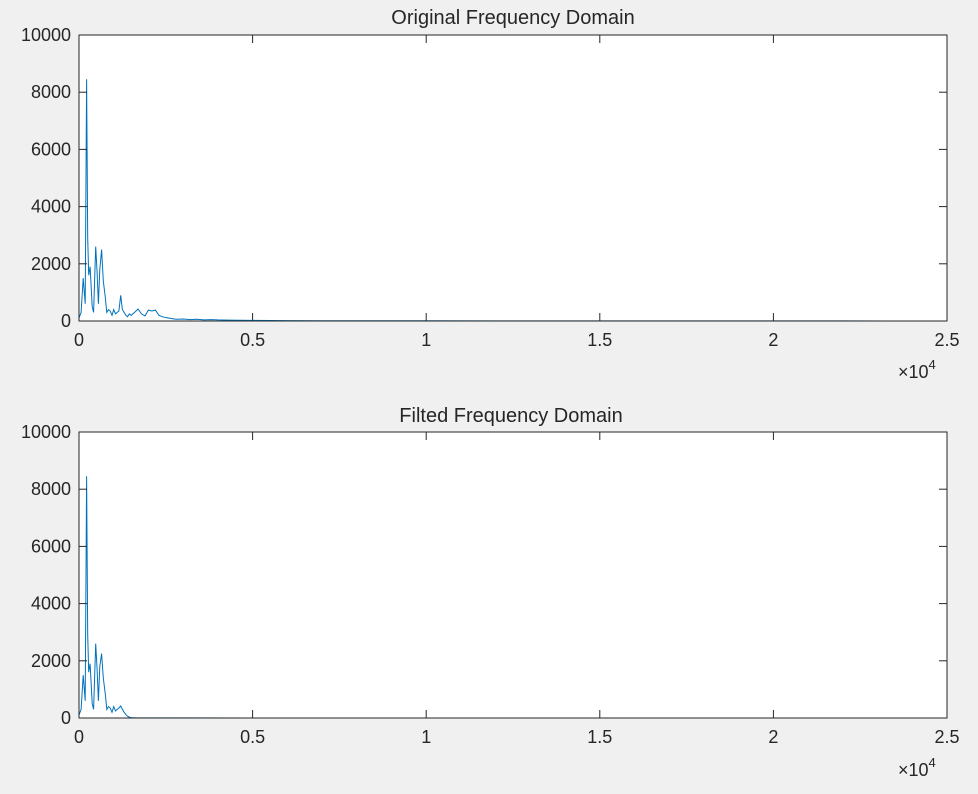 The width and height of the screenshot is (978, 794). Describe the element at coordinates (46, 575) in the screenshot. I see `y-ticks-filtered: 0 2000 4000 6000 8000 10000` at that location.